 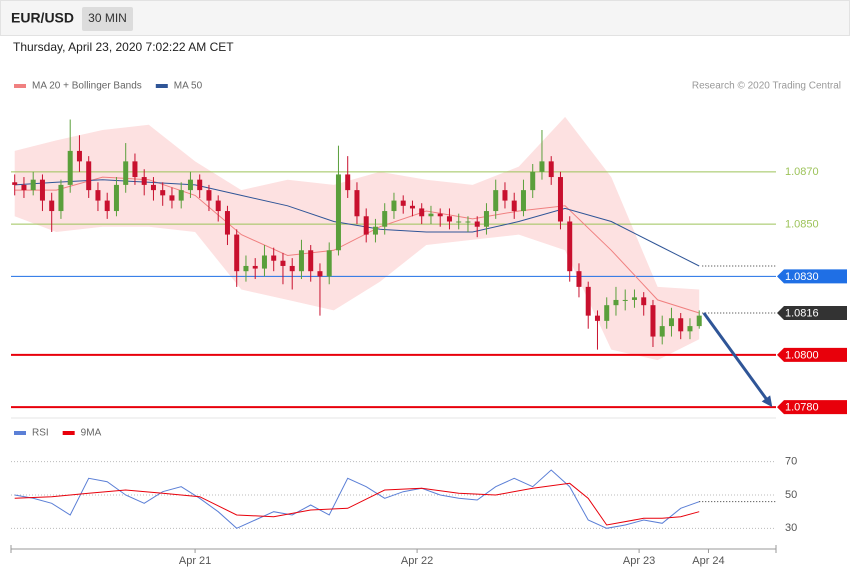 I want to click on level-label: 1.0800, so click(x=802, y=355).